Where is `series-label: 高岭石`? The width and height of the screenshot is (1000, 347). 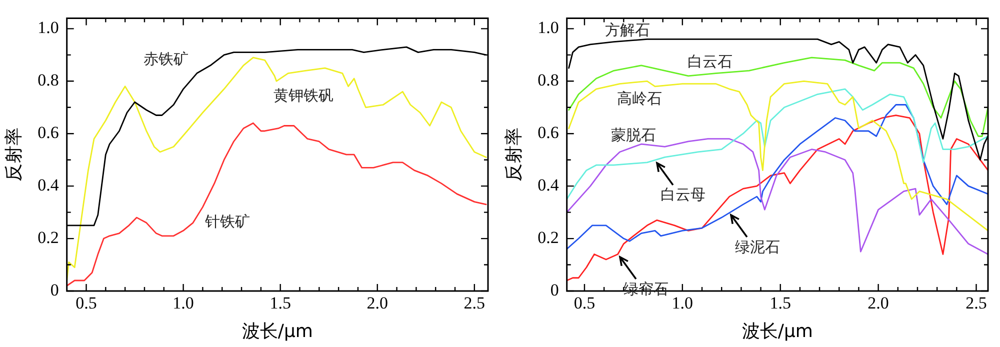 series-label: 高岭石 is located at coordinates (639, 98).